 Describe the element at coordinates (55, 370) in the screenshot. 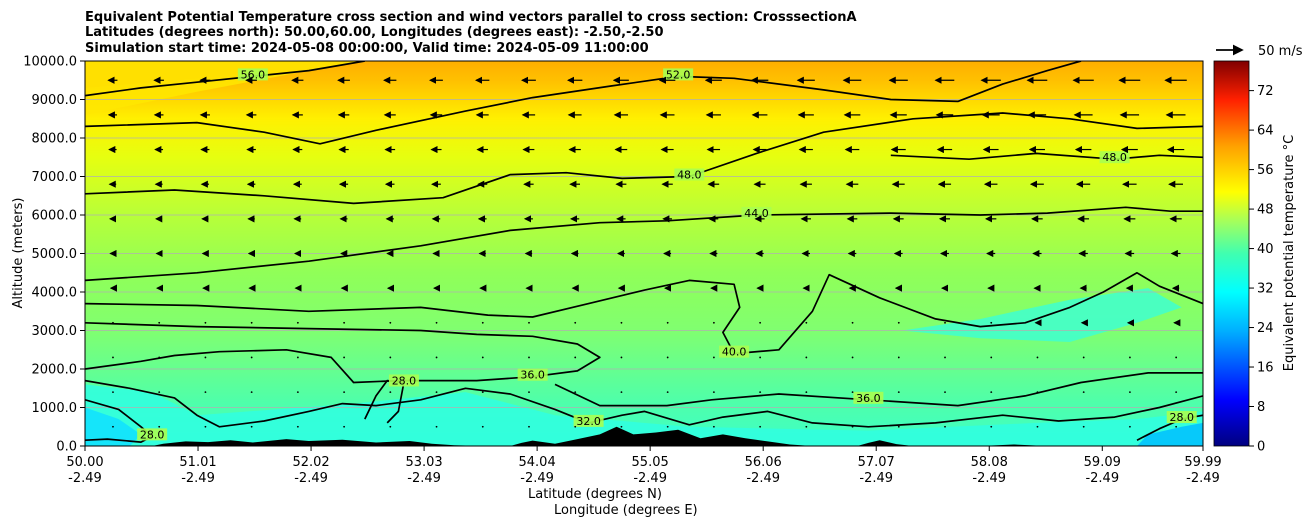

I see `y-tick-label: 2000.0` at that location.